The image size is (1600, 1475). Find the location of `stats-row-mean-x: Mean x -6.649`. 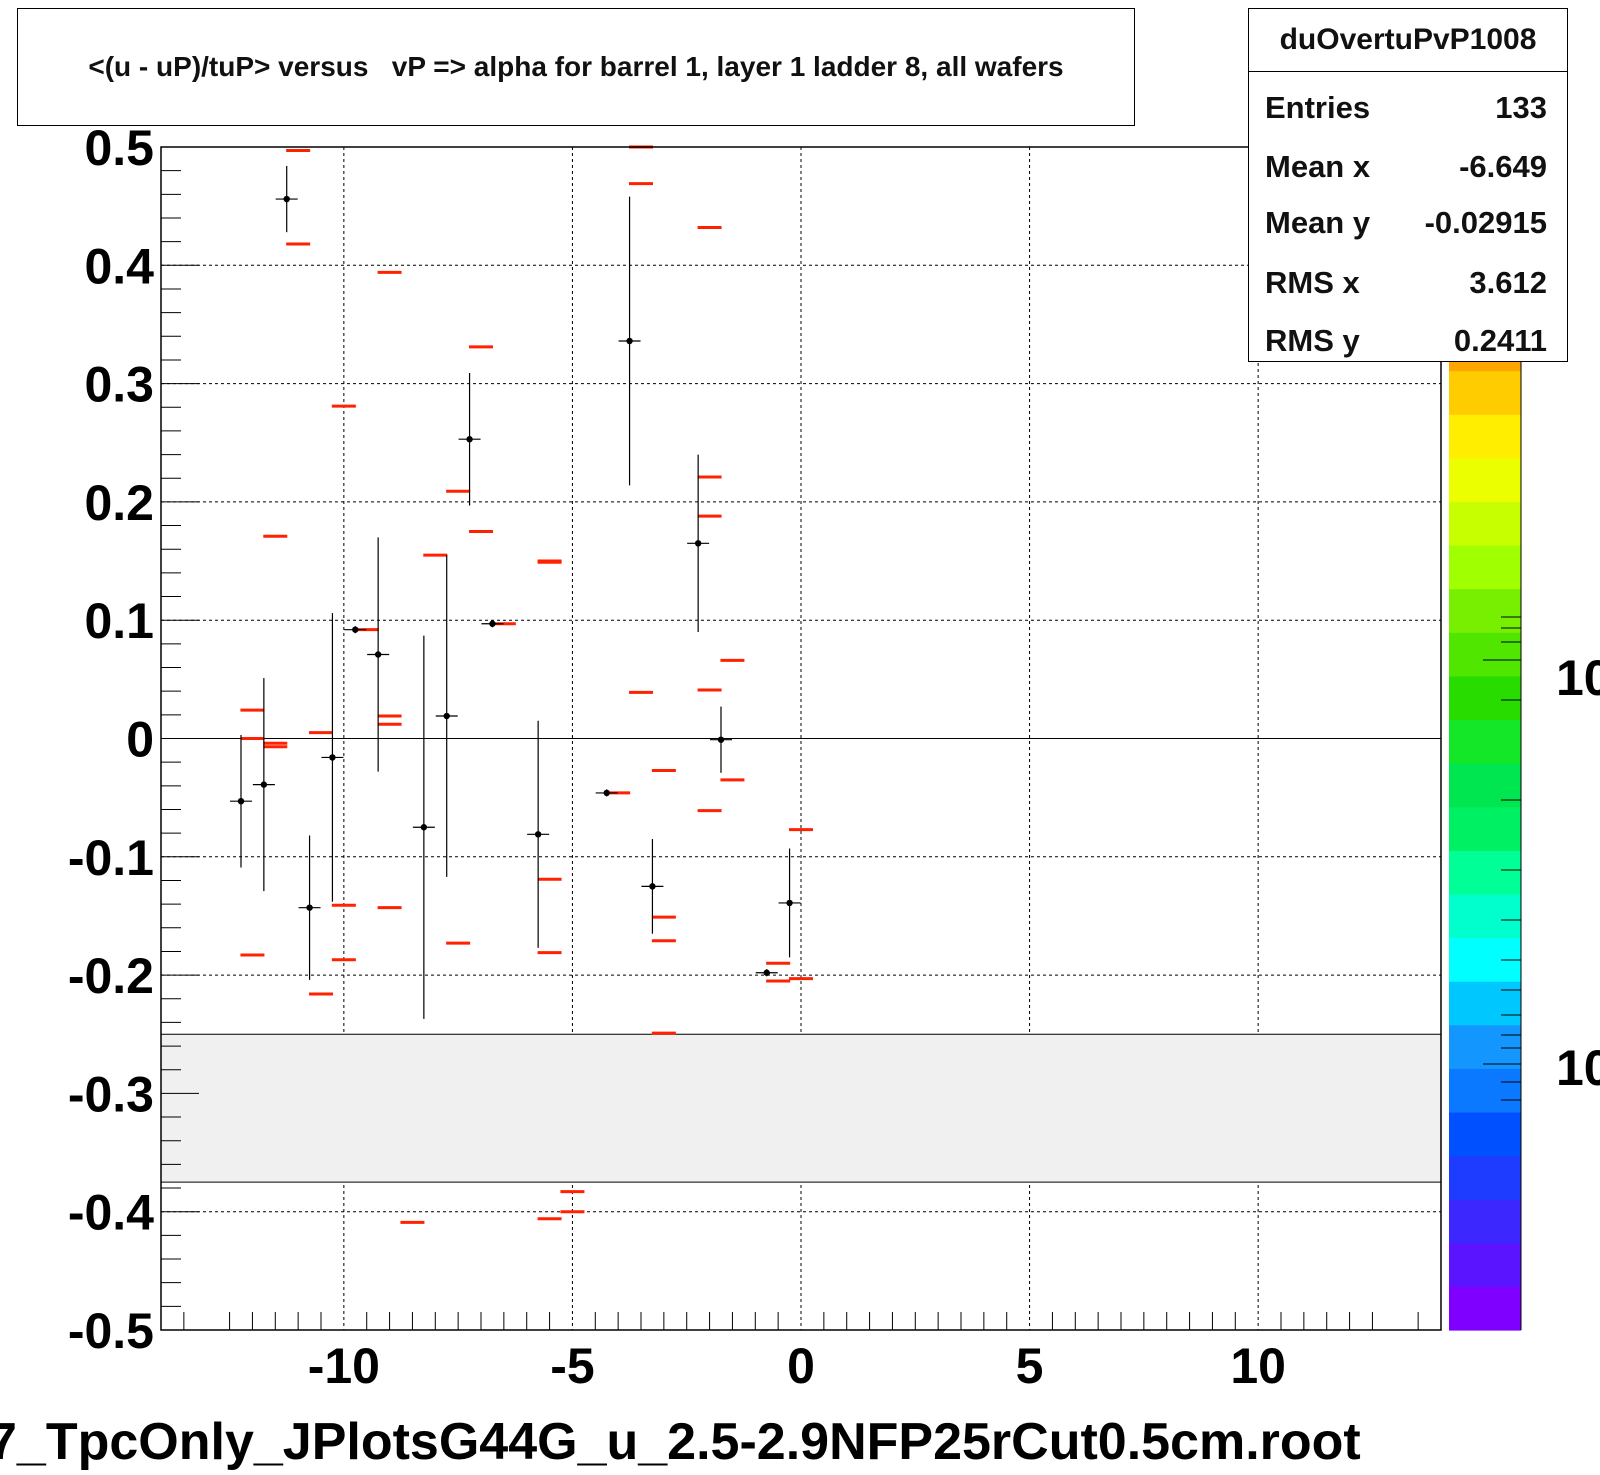

stats-row-mean-x: Mean x -6.649 is located at coordinates (1406, 167).